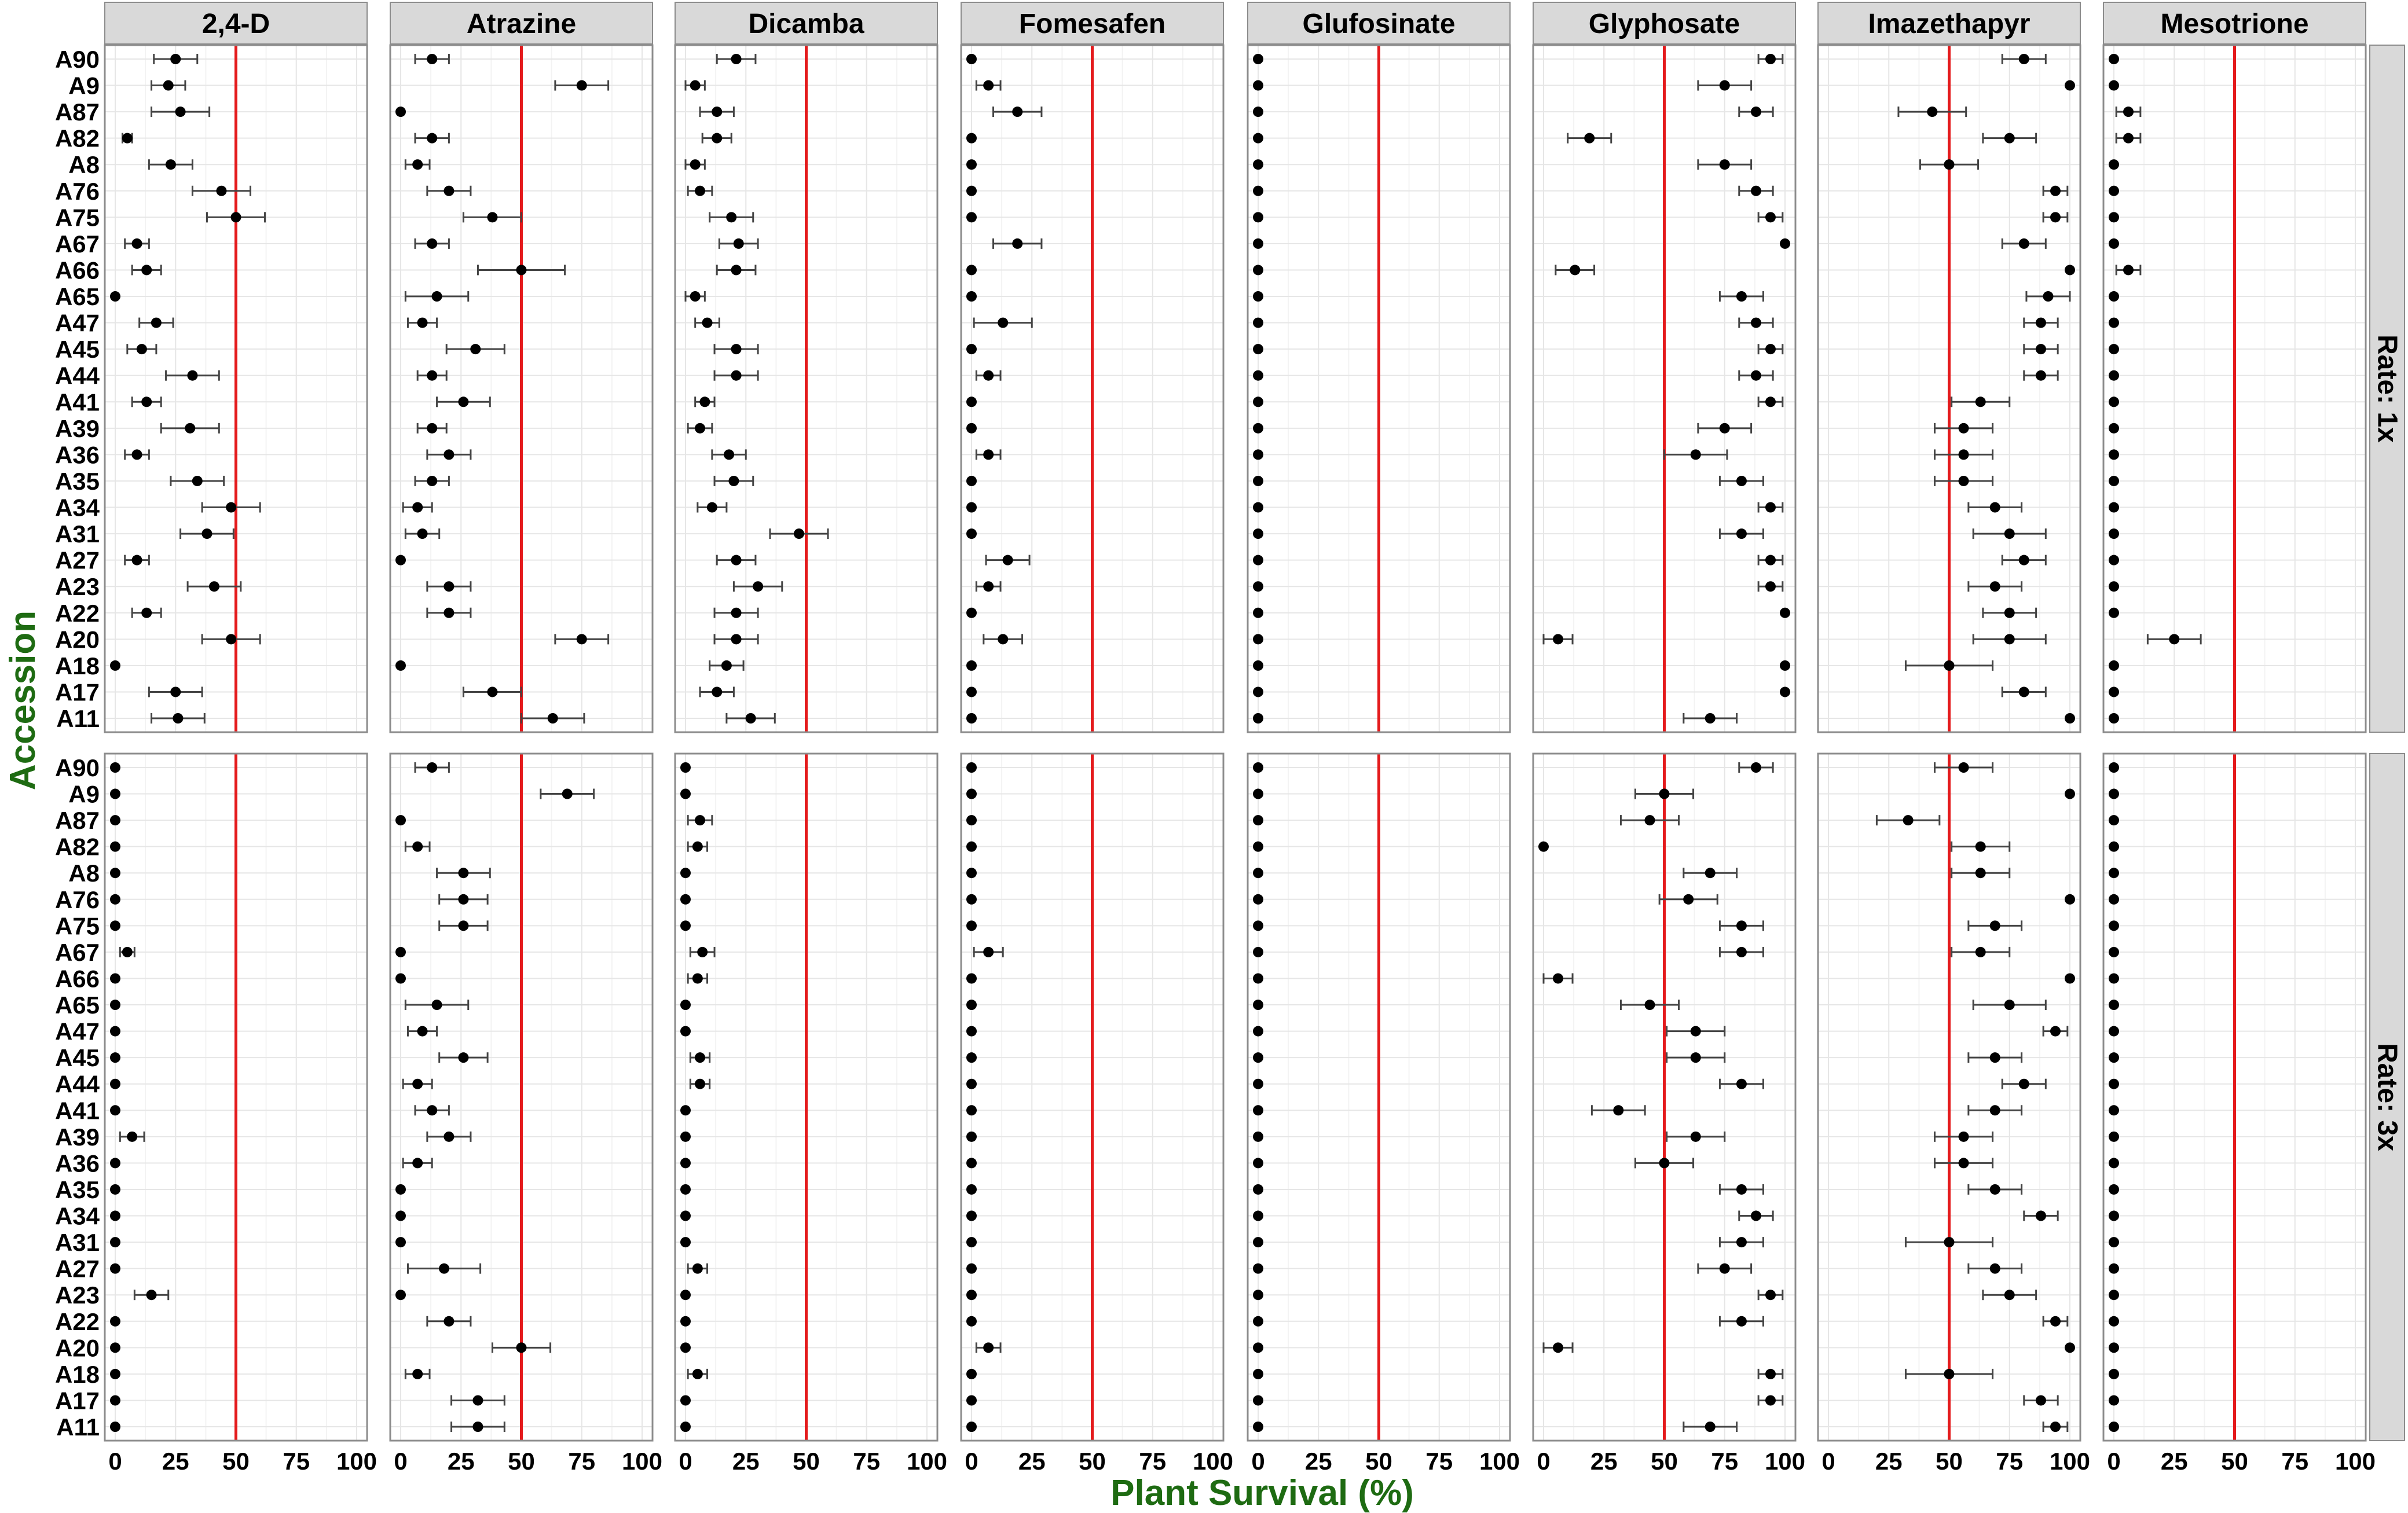  Describe the element at coordinates (78, 323) in the screenshot. I see `y-tick-label: A47` at that location.